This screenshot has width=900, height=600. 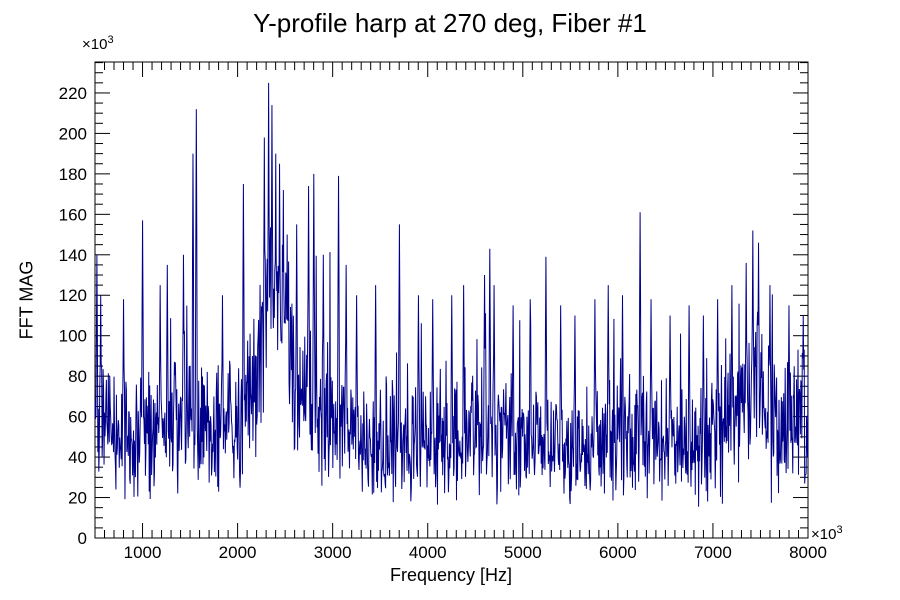 I want to click on y-tick-label: 80, so click(x=77, y=376).